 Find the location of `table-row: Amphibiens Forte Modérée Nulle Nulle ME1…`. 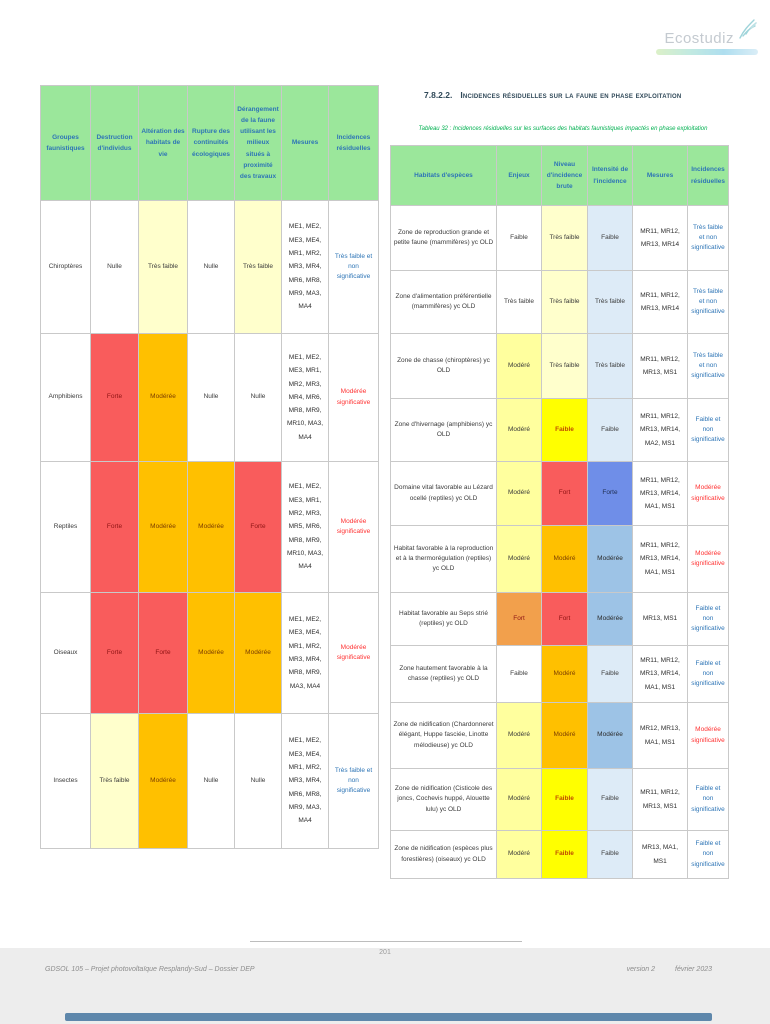

table-row: Amphibiens Forte Modérée Nulle Nulle ME1… is located at coordinates (209, 397).